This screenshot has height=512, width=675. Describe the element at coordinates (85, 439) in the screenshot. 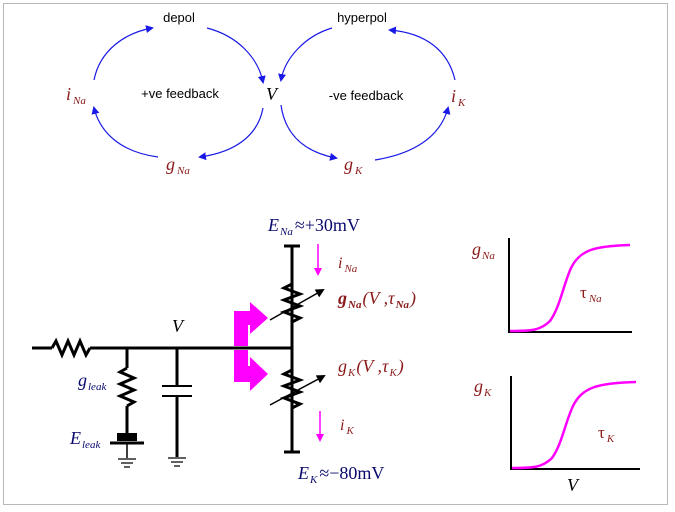

I see `e-leak-label: Eleak` at that location.